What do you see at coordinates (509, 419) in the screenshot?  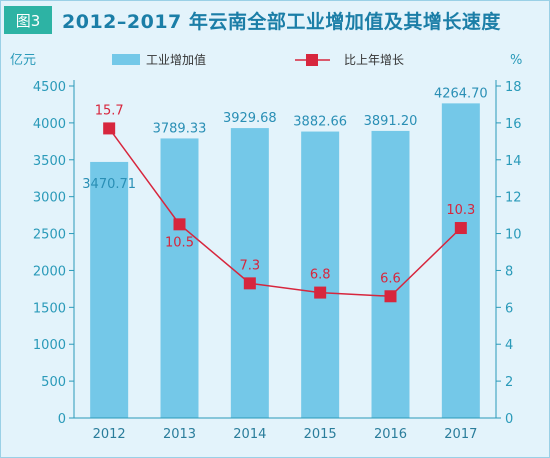 I see `right-tick-label: 0` at bounding box center [509, 419].